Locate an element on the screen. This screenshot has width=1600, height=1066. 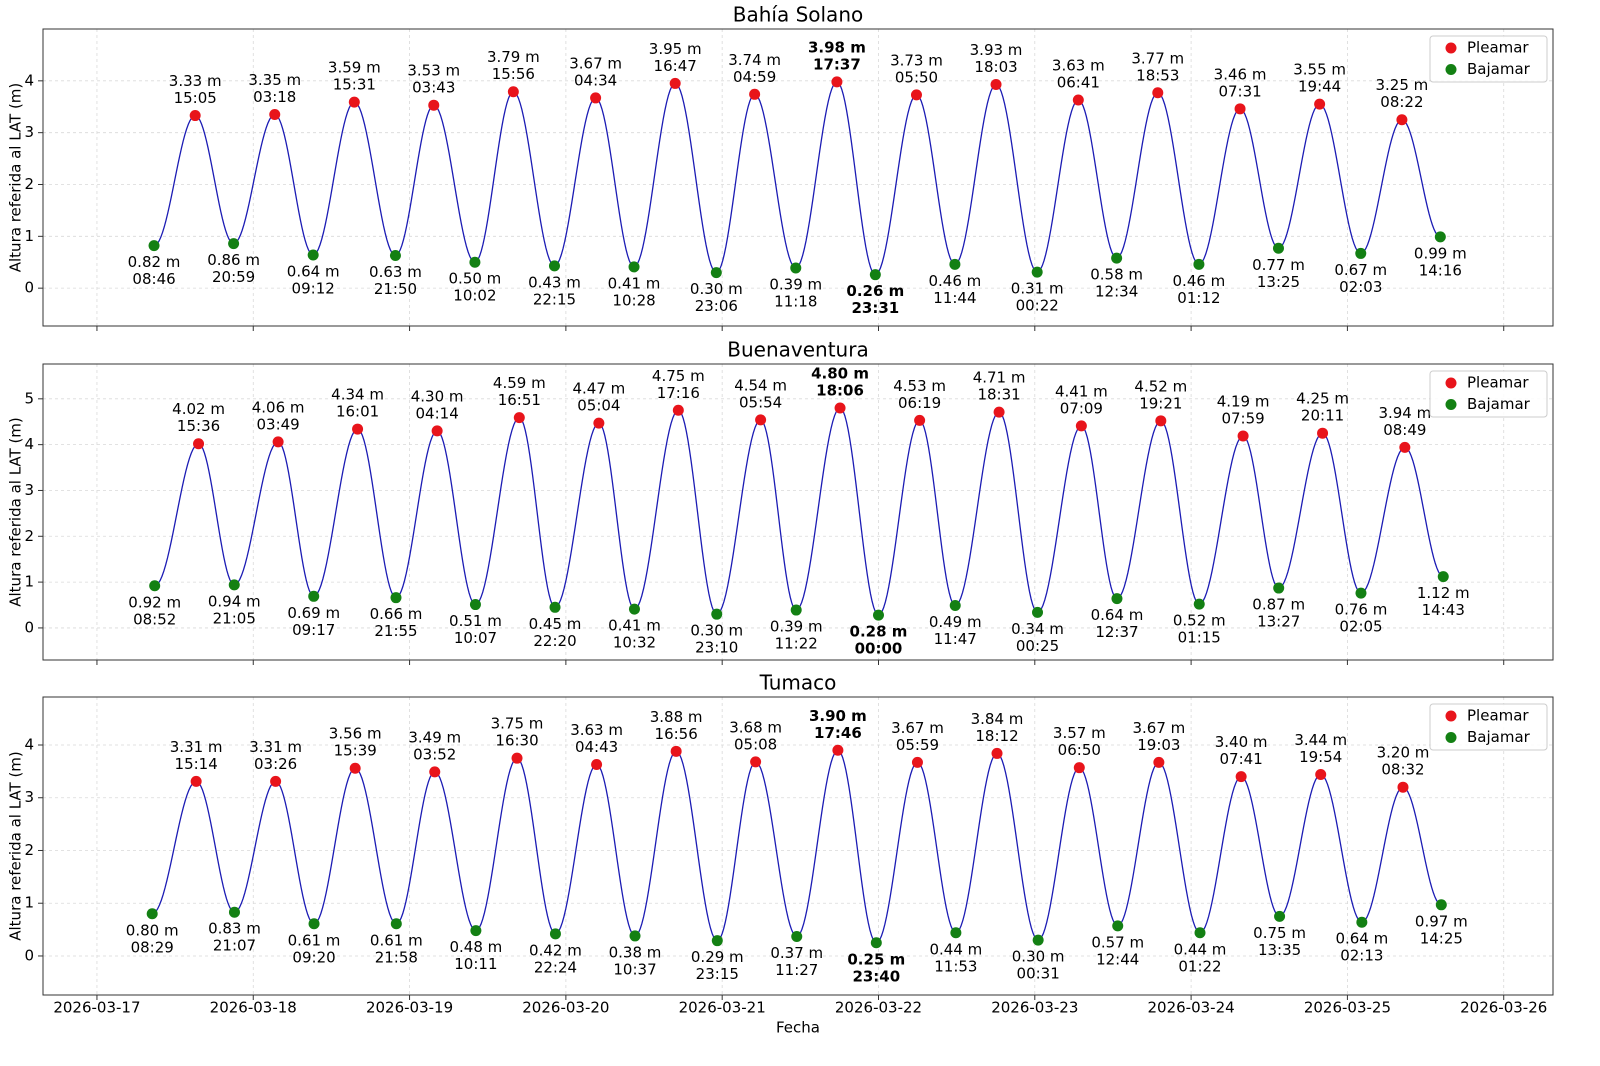
value-label: 0.45 m is located at coordinates (555, 624).